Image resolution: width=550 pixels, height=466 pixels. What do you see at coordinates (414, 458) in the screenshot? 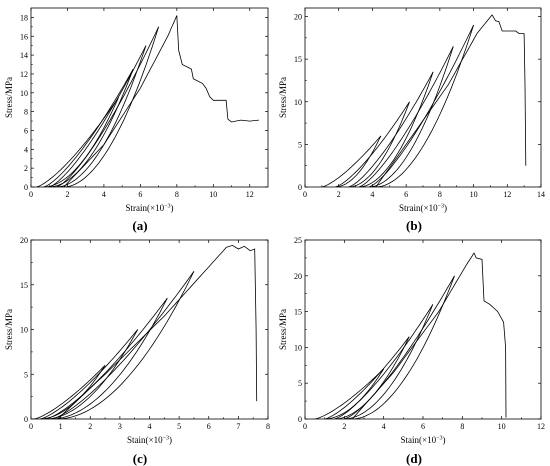
I see `panel-label: (d)` at bounding box center [414, 458].